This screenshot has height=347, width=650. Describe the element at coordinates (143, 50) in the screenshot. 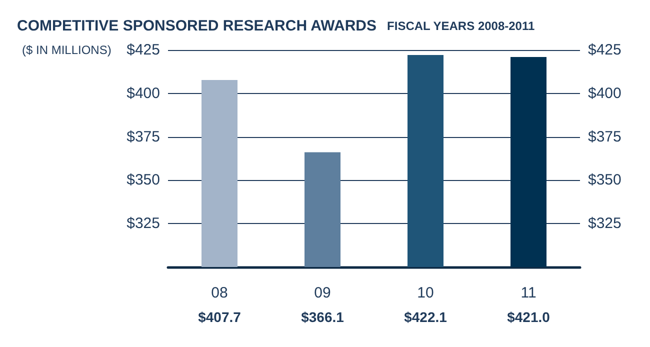

I see `y-tick-label: $425` at that location.